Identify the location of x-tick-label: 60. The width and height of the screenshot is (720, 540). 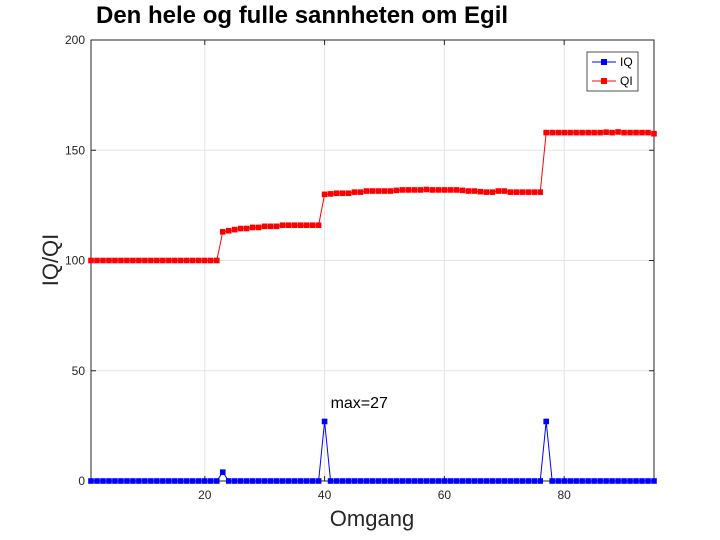
(445, 495).